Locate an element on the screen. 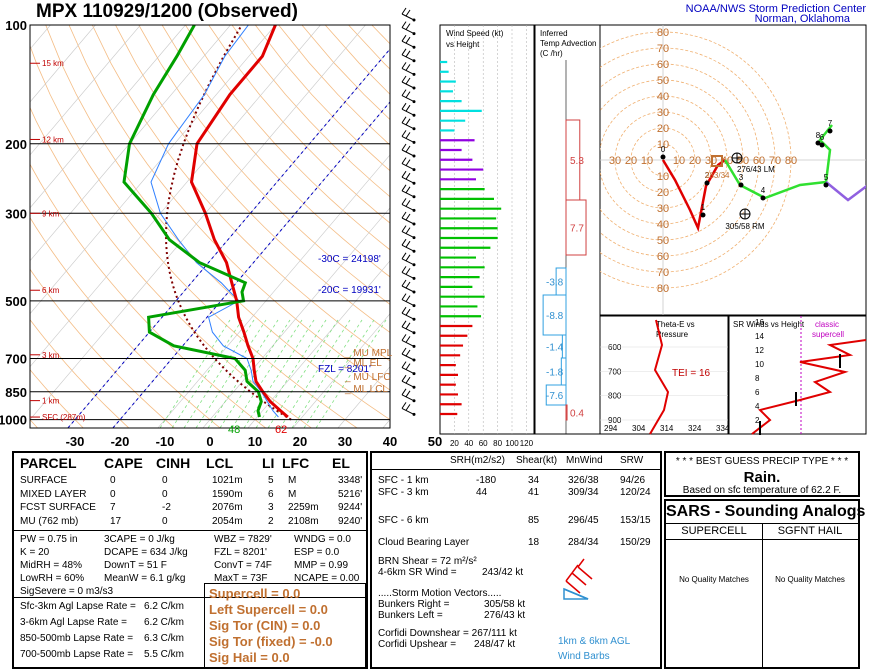 Image resolution: width=872 pixels, height=670 pixels. composite-param: Sig Tor (fixed) = -0.0 is located at coordinates (271, 641).